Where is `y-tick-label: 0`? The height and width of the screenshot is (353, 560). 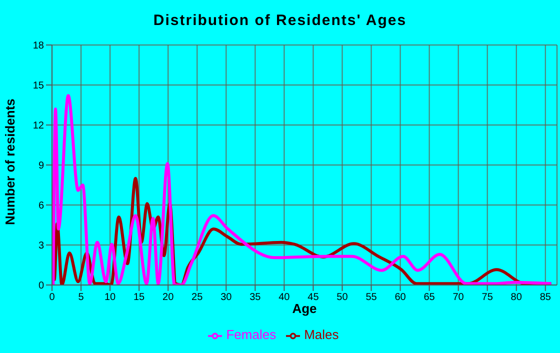 y-tick-label: 0 is located at coordinates (41, 286).